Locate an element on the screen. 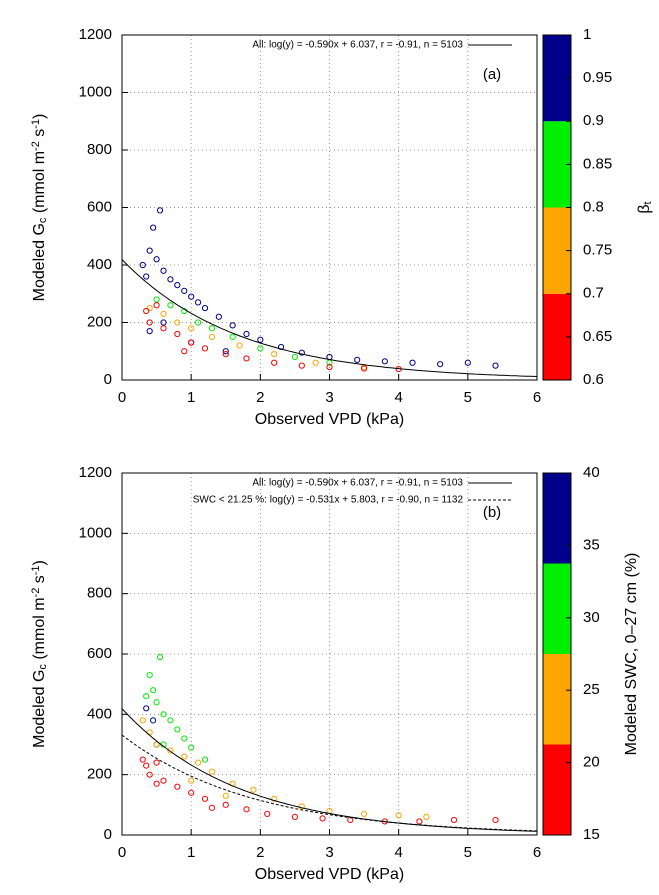  x-axis-label: Observed VPD (kPa) is located at coordinates (329, 874).